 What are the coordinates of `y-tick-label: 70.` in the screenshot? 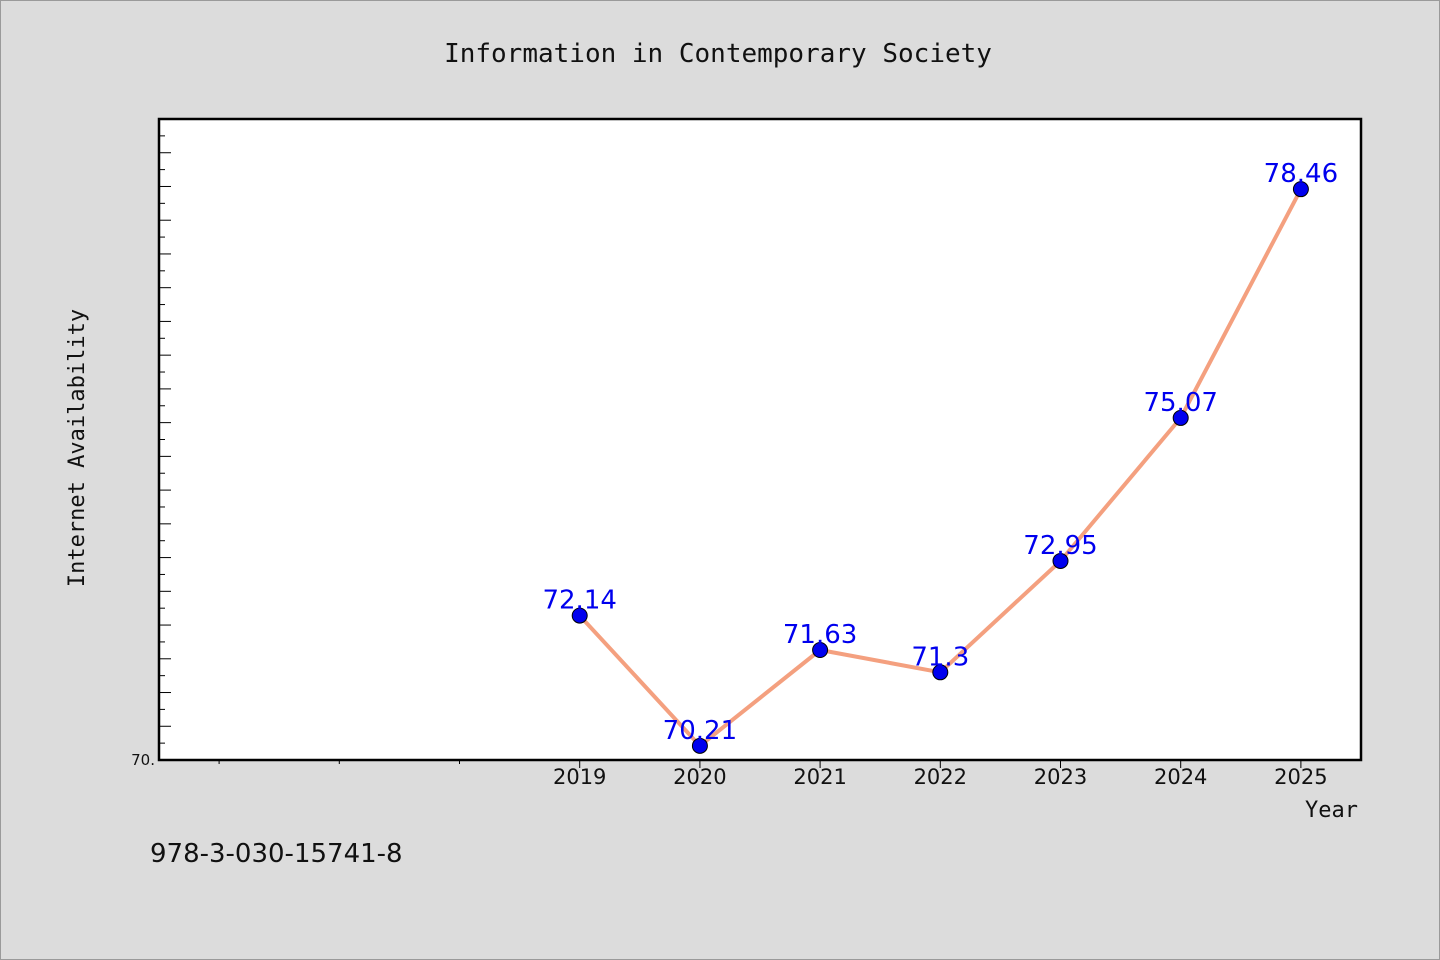 It's located at (143, 760).